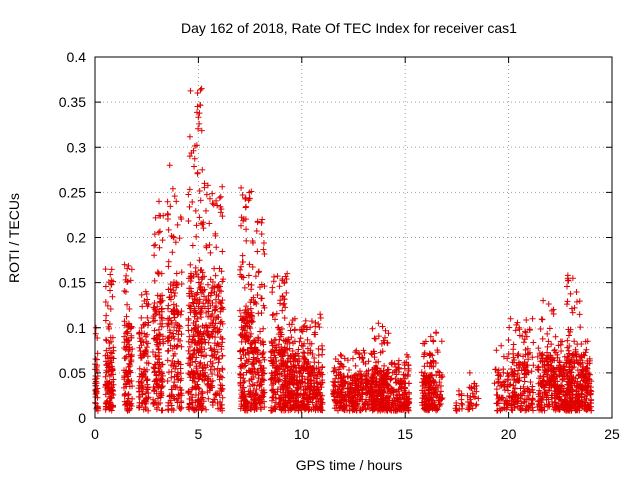 Image resolution: width=640 pixels, height=480 pixels. What do you see at coordinates (82, 418) in the screenshot?
I see `y-tick-label: 0` at bounding box center [82, 418].